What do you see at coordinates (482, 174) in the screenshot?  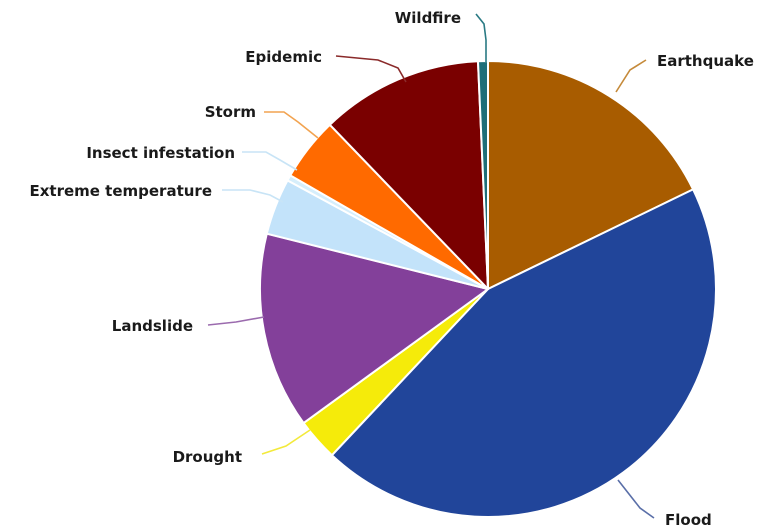 I see `slice-wildfire` at bounding box center [482, 174].